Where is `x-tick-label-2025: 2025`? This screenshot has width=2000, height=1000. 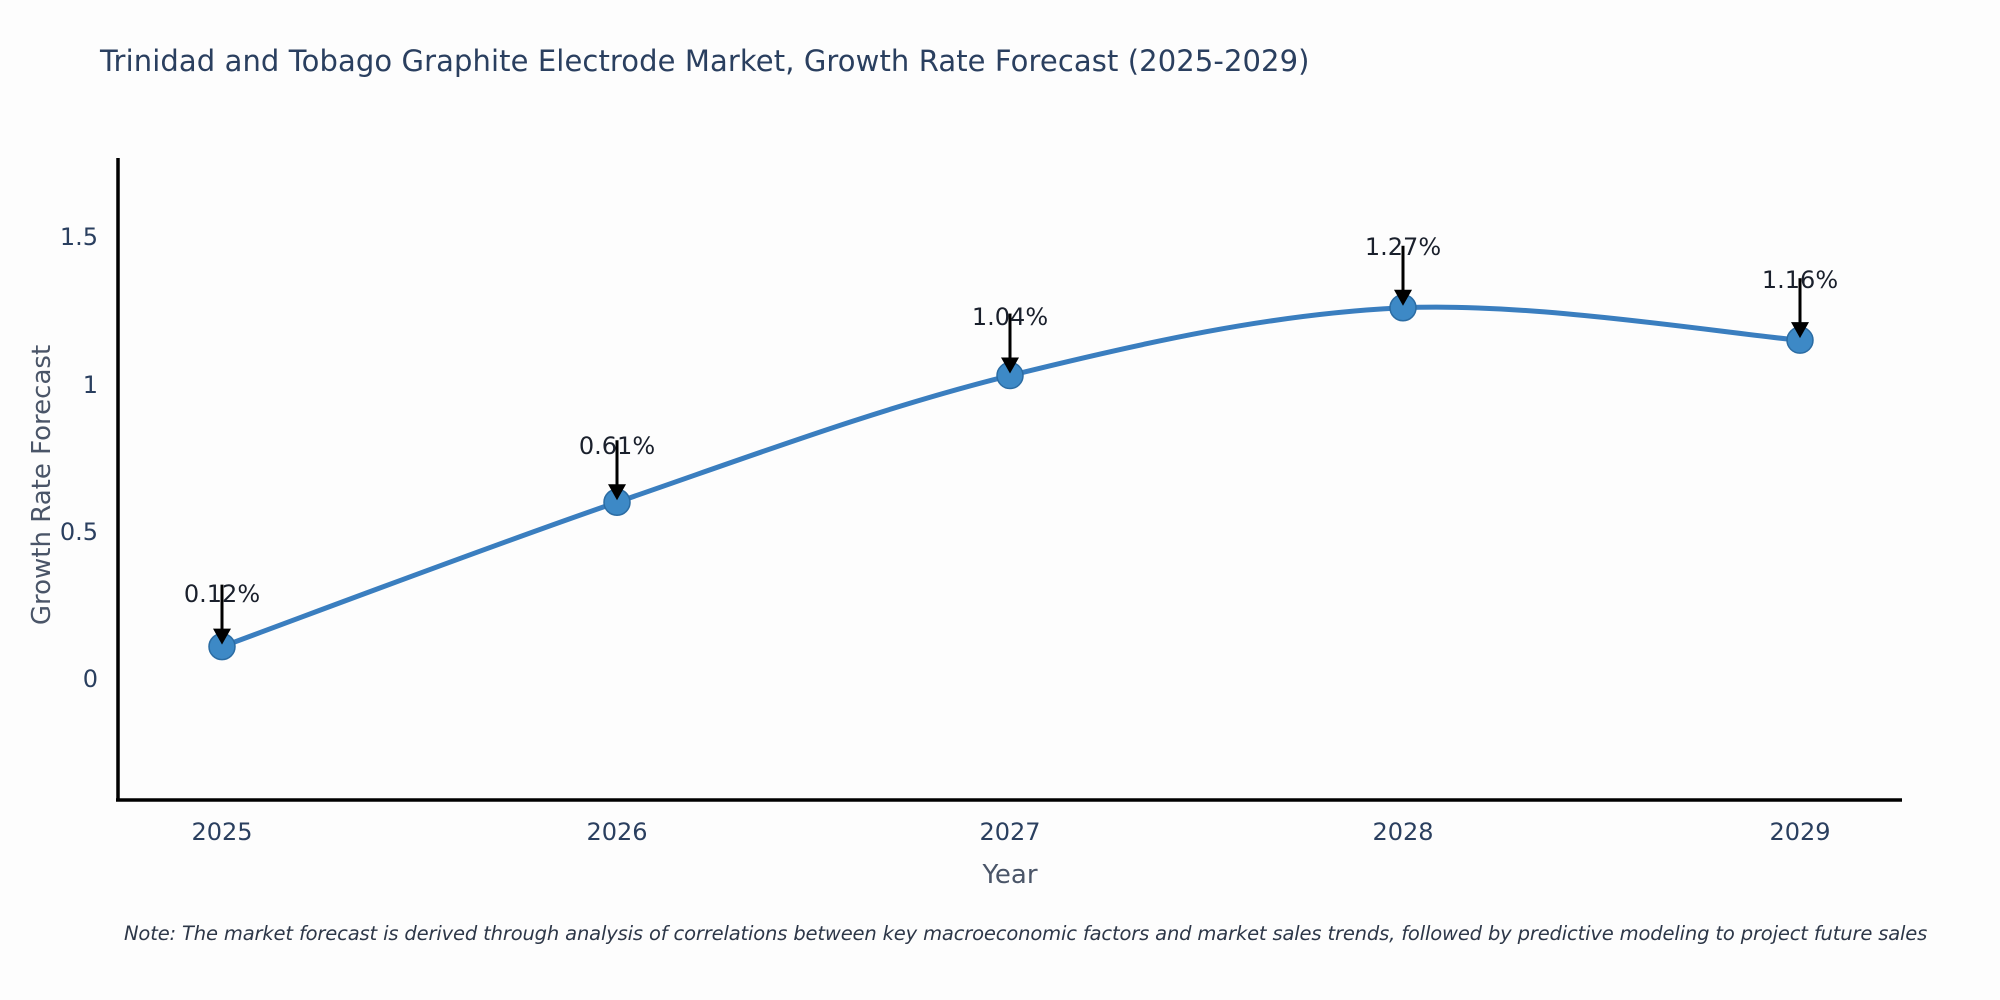
x-tick-label-2025: 2025 is located at coordinates (222, 832).